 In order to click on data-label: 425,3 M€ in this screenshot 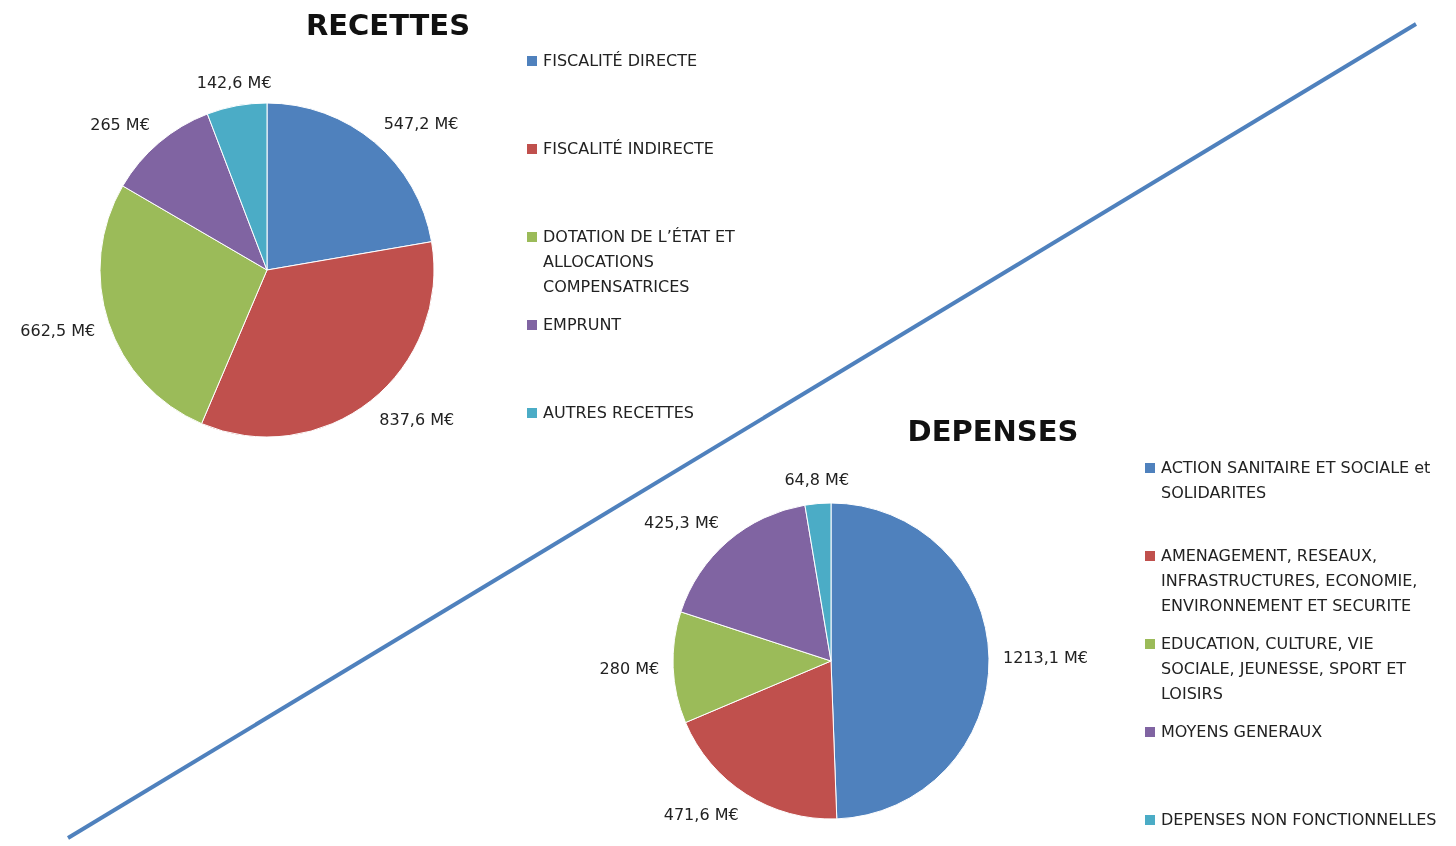, I will do `click(681, 523)`.